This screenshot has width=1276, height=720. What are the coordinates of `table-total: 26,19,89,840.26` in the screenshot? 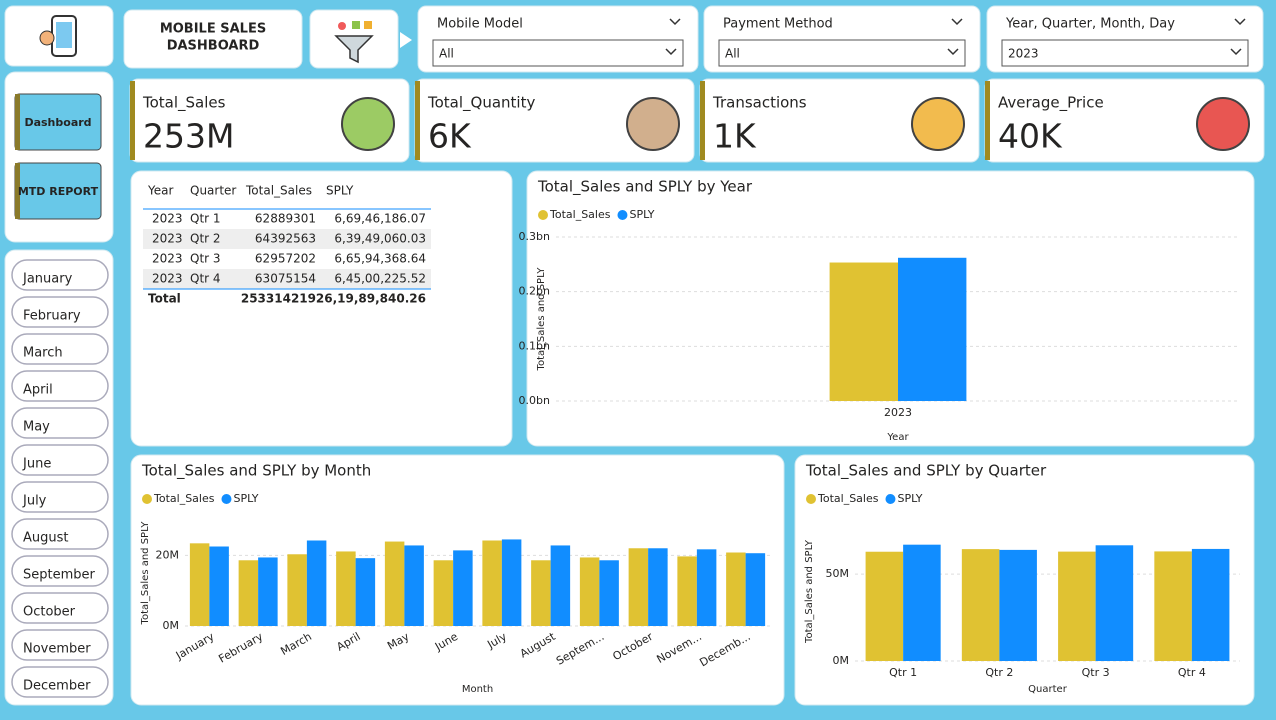 It's located at (371, 299).